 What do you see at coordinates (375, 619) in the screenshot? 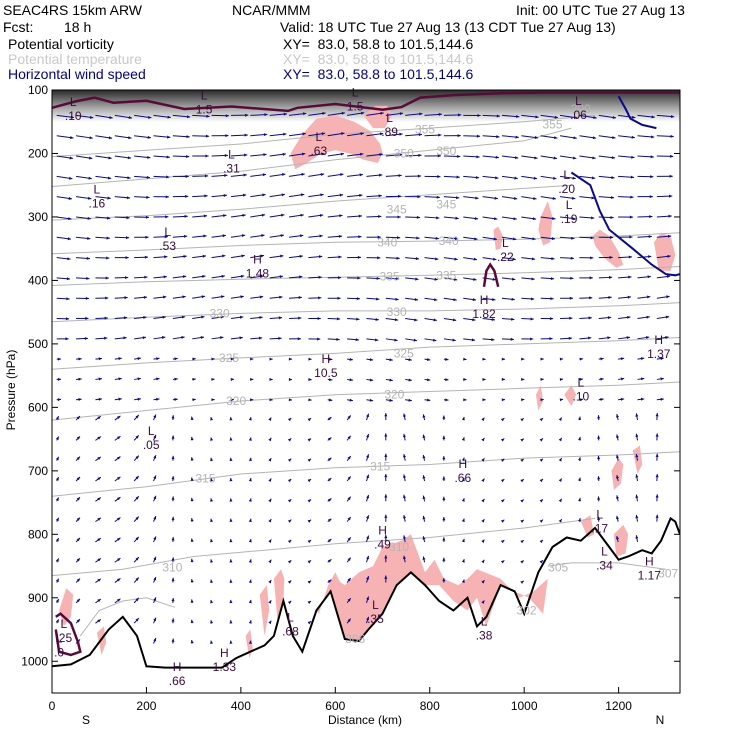
I see `pv-extremum-value-24: .35` at bounding box center [375, 619].